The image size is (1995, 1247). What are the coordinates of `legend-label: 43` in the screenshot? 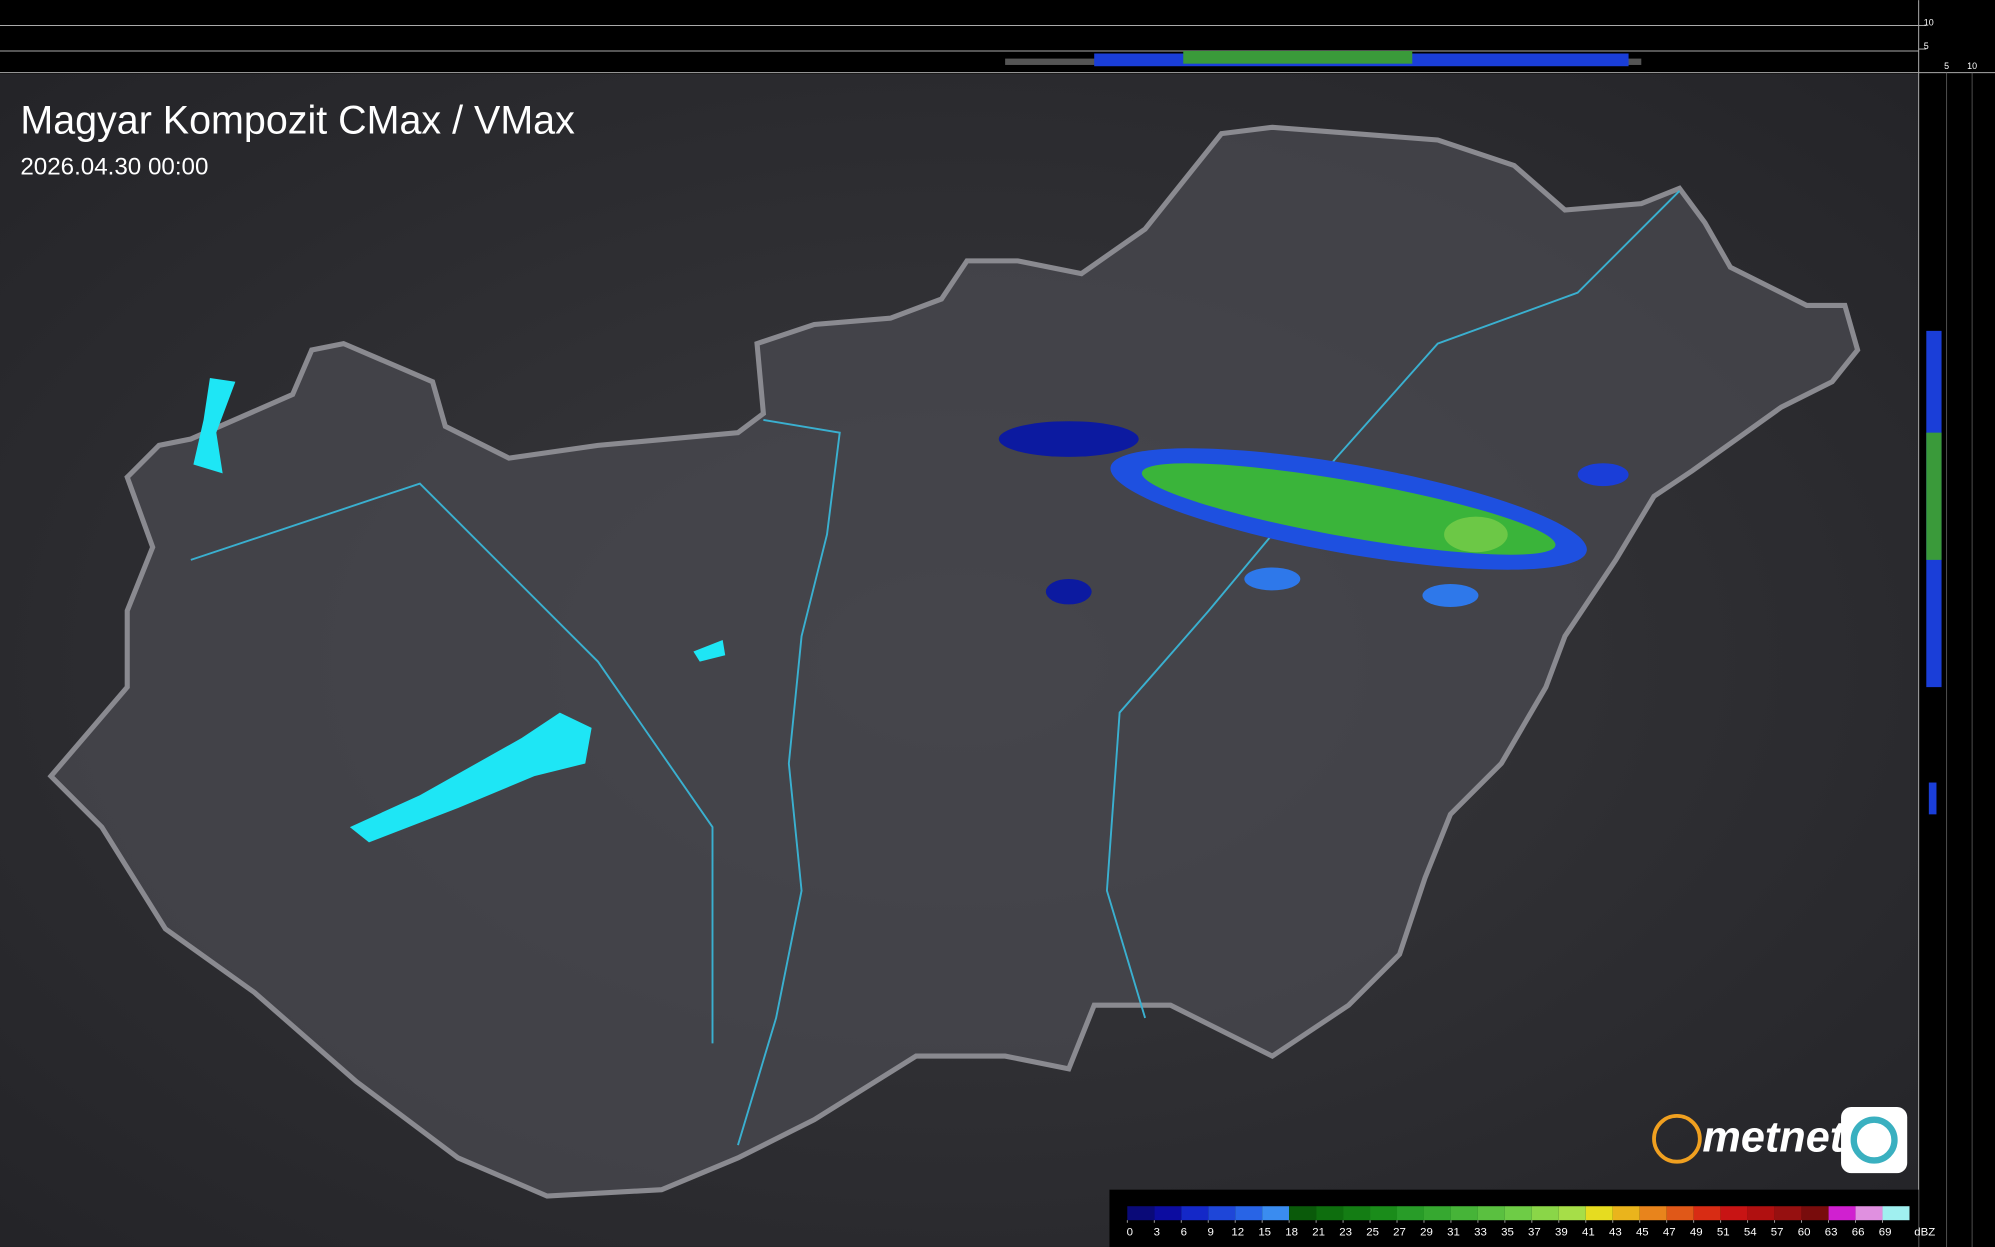 It's located at (1615, 1232).